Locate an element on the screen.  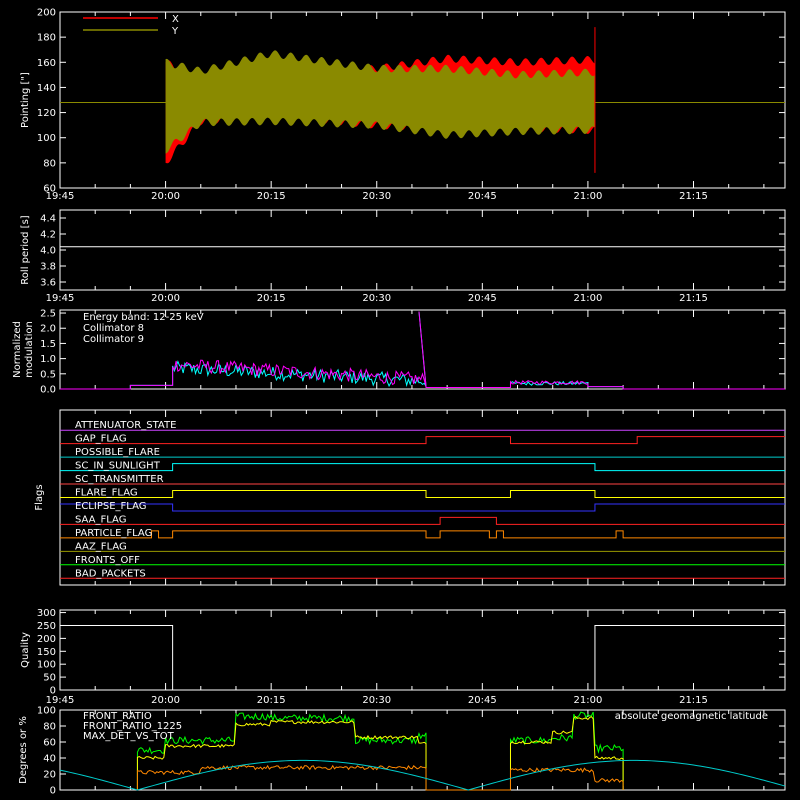
series-geomagnetic-latitude is located at coordinates (422, 775).